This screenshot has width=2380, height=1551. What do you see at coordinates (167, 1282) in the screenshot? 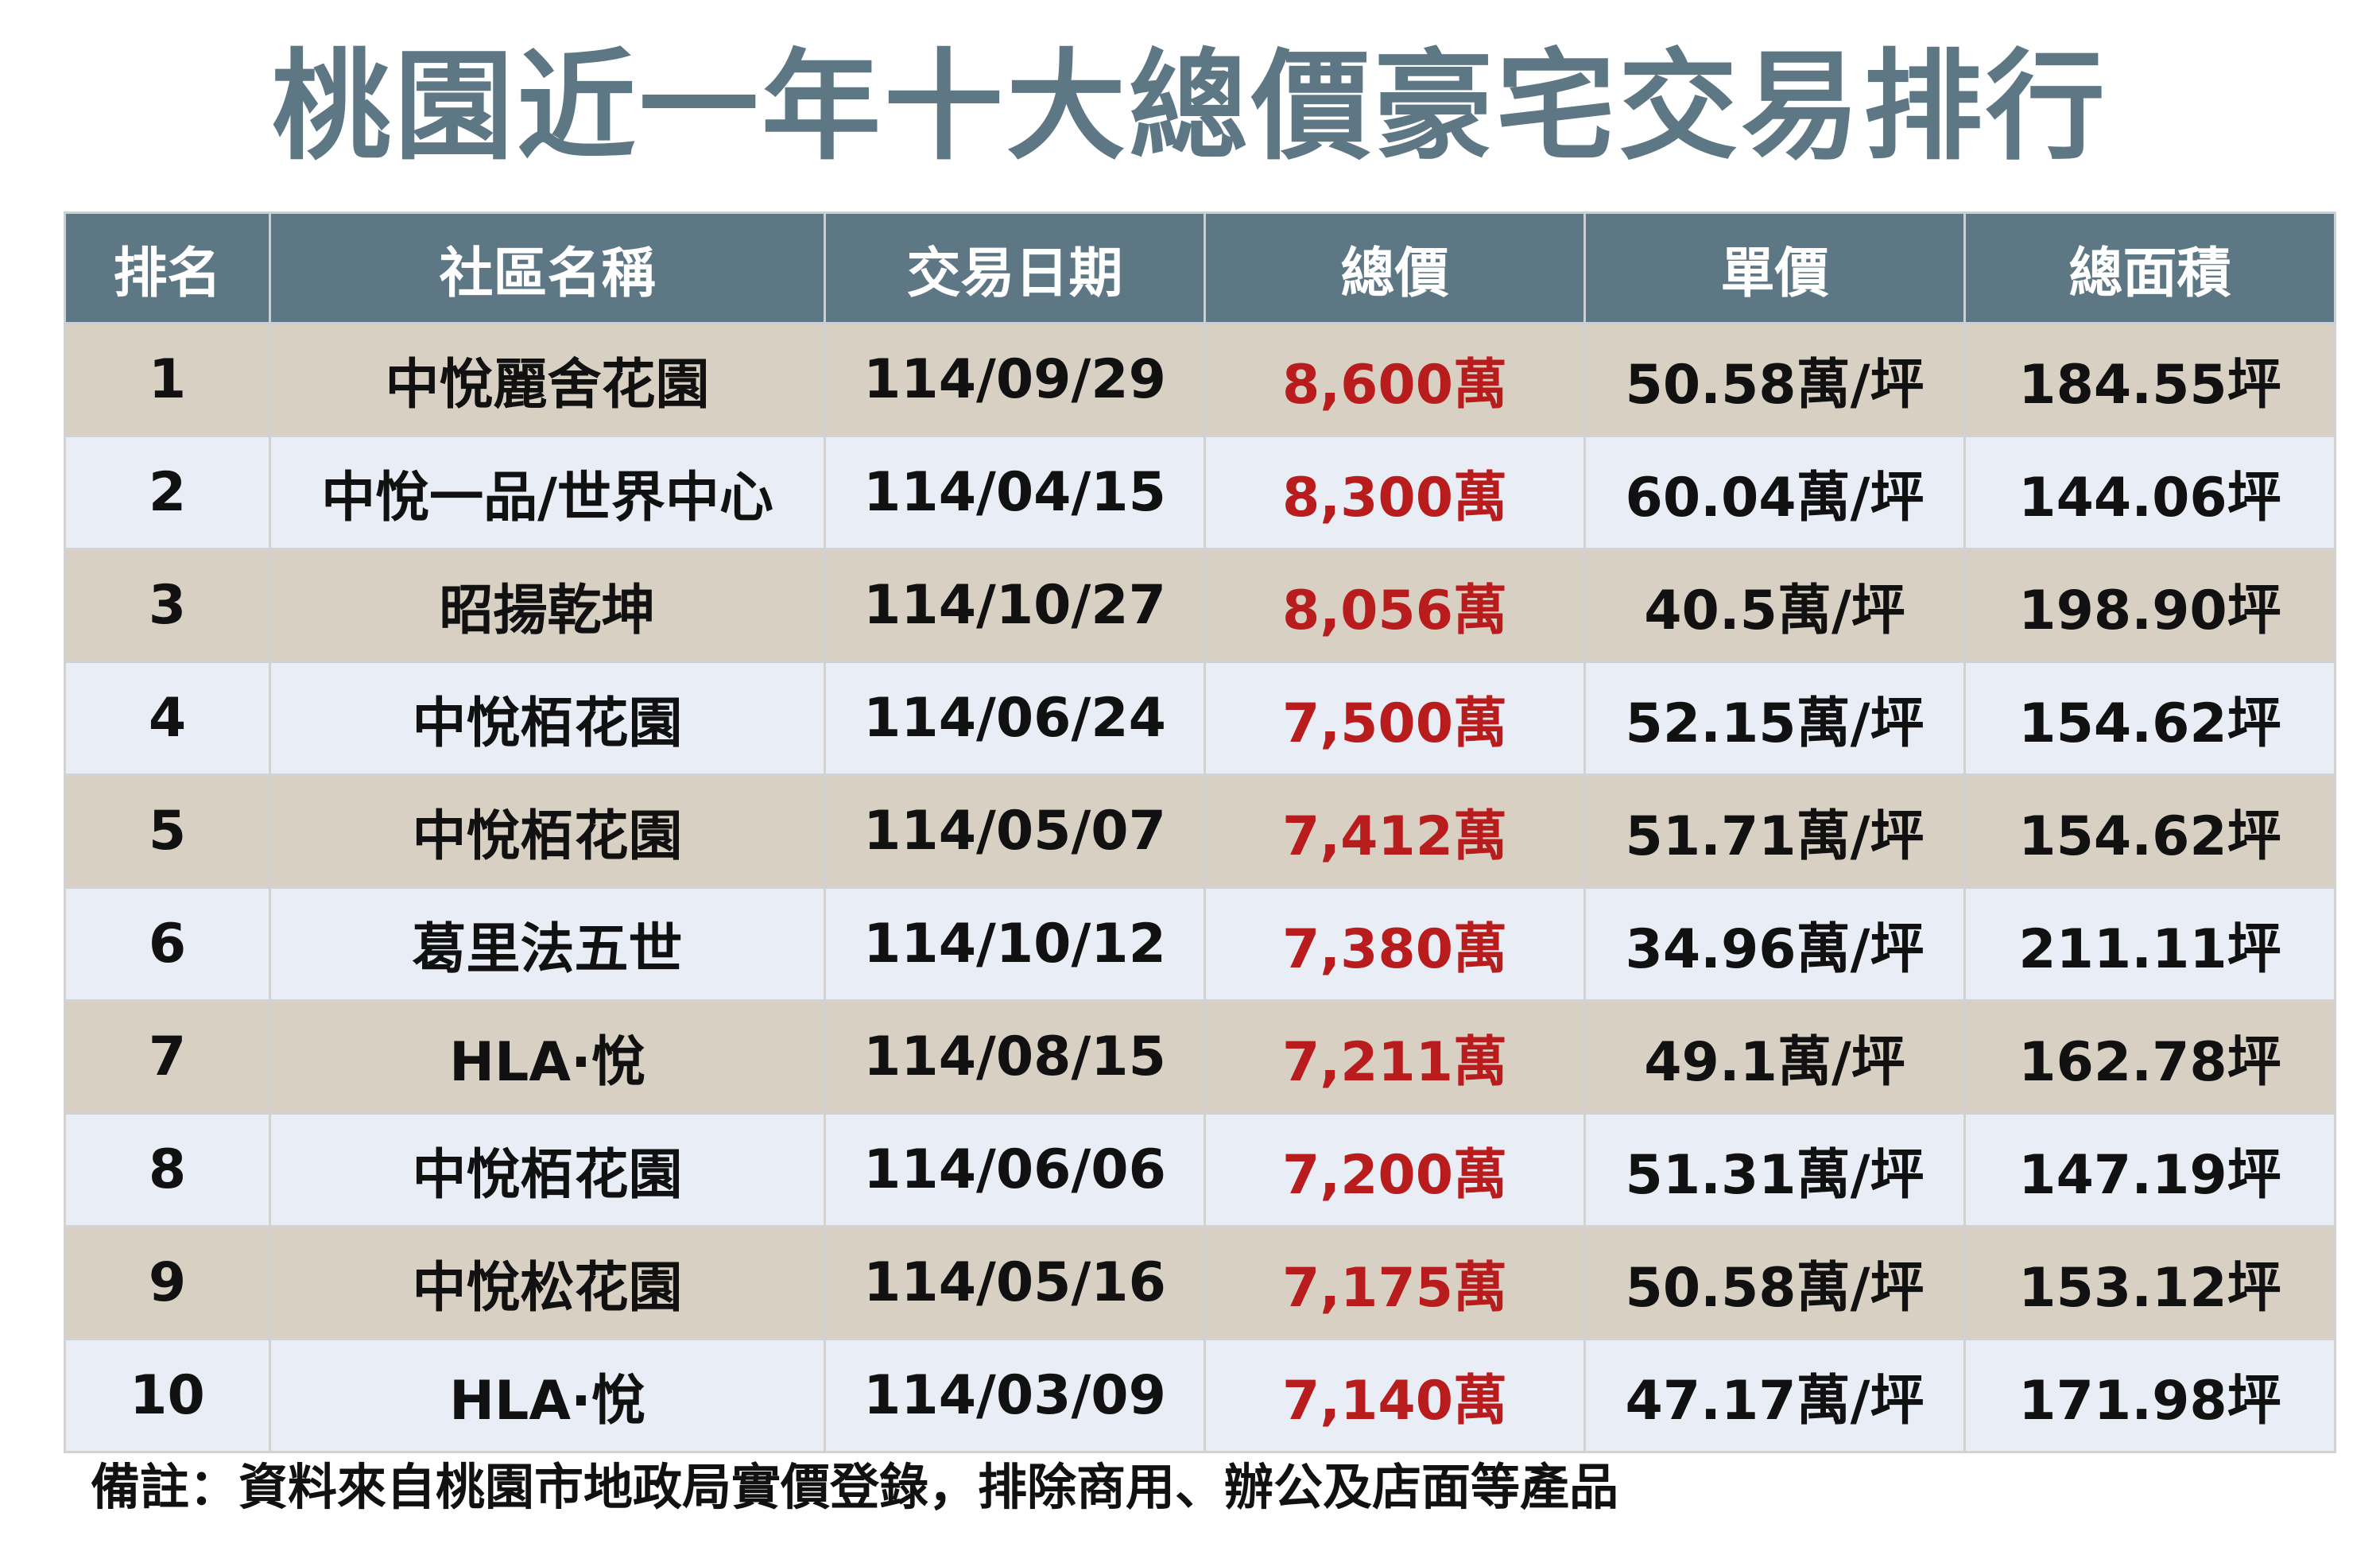
I see `rank-cell: 9` at bounding box center [167, 1282].